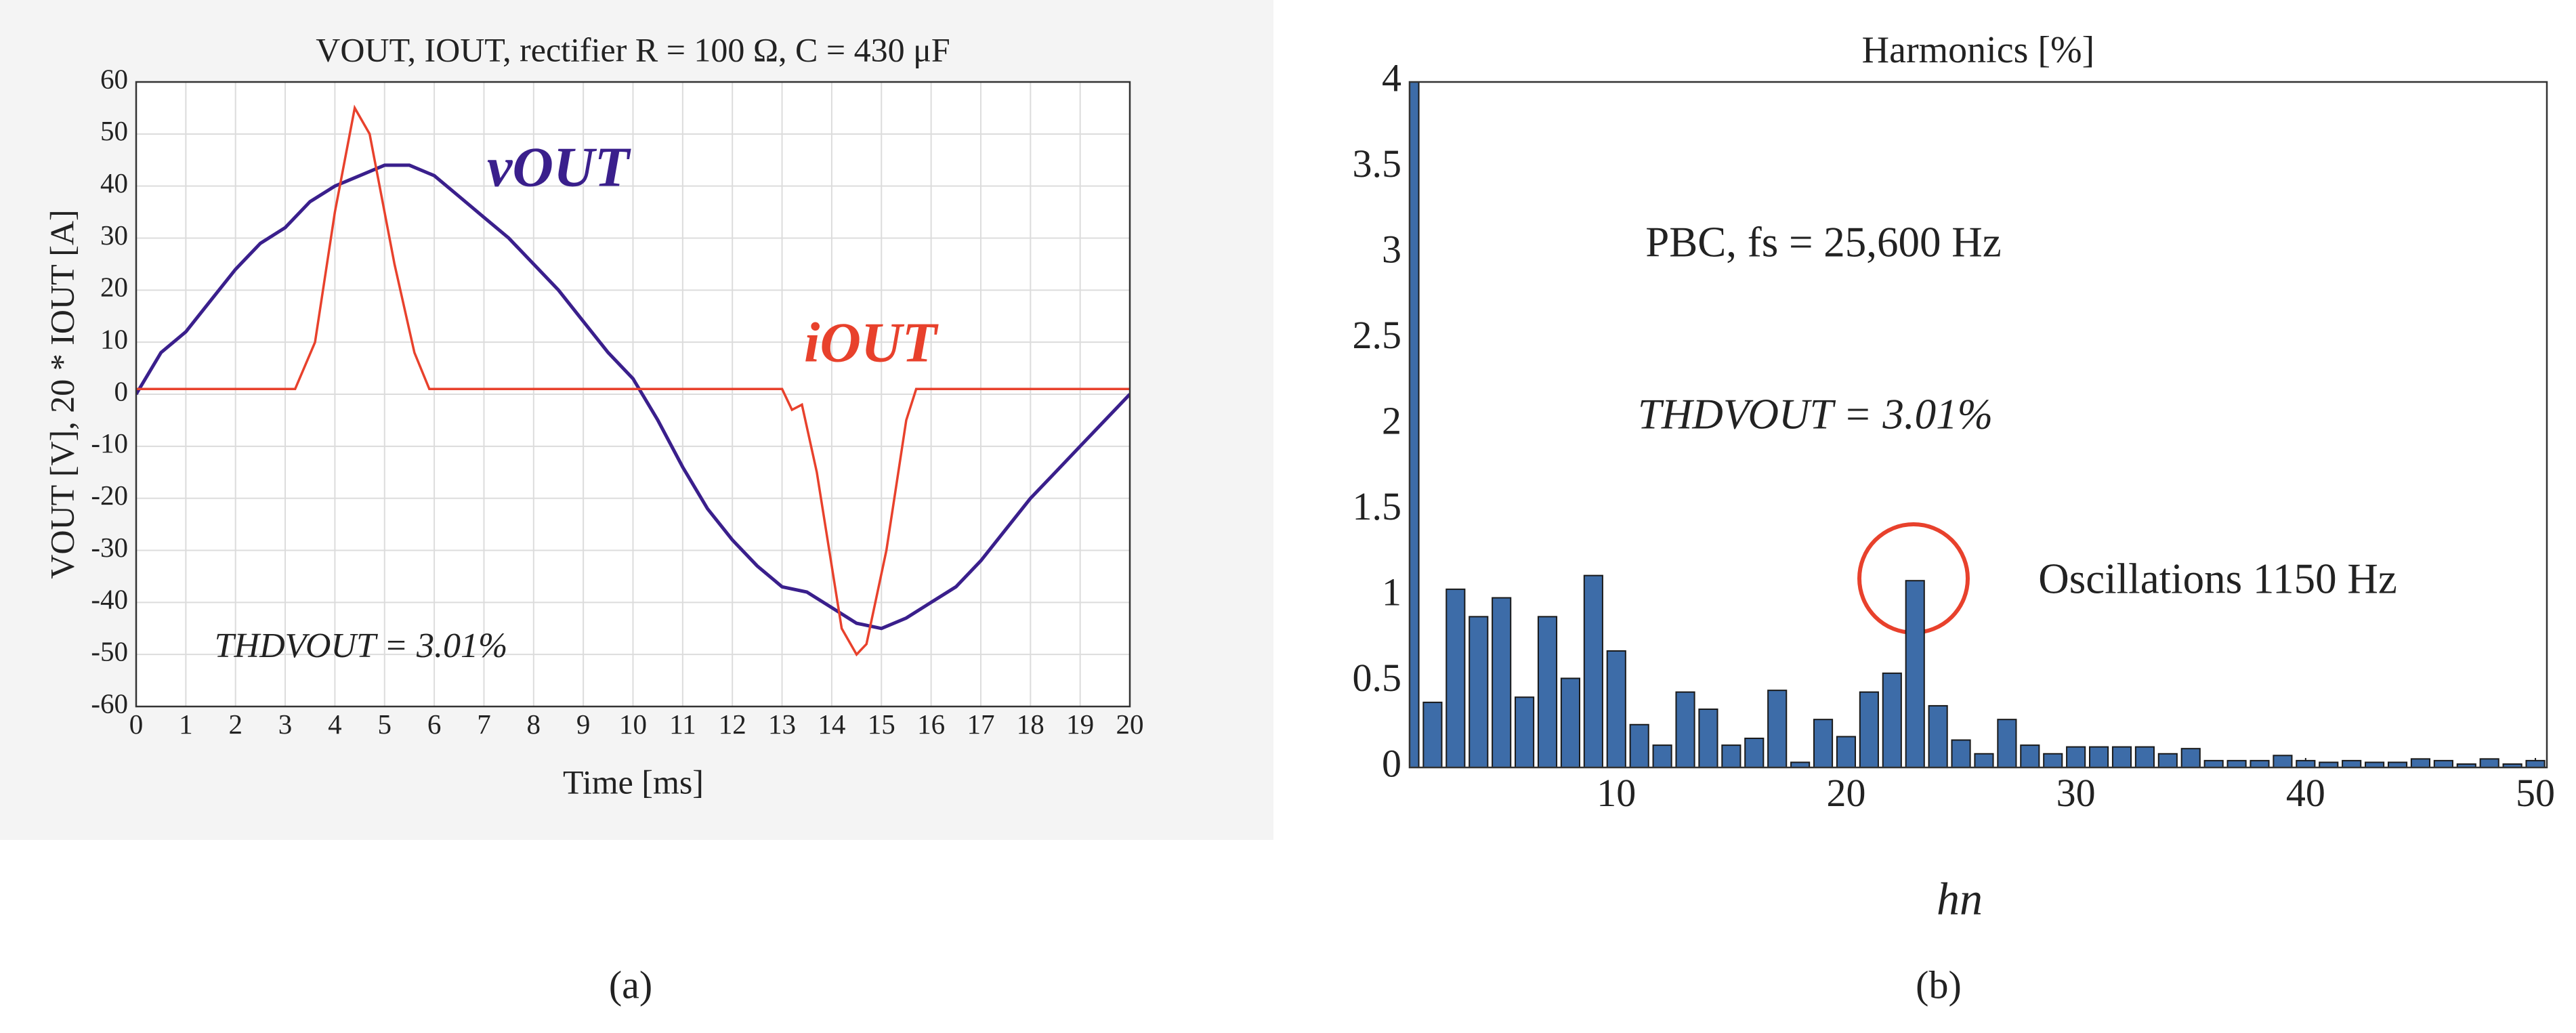 The image size is (2576, 1033). What do you see at coordinates (1030, 724) in the screenshot?
I see `x-tick-label: 18` at bounding box center [1030, 724].